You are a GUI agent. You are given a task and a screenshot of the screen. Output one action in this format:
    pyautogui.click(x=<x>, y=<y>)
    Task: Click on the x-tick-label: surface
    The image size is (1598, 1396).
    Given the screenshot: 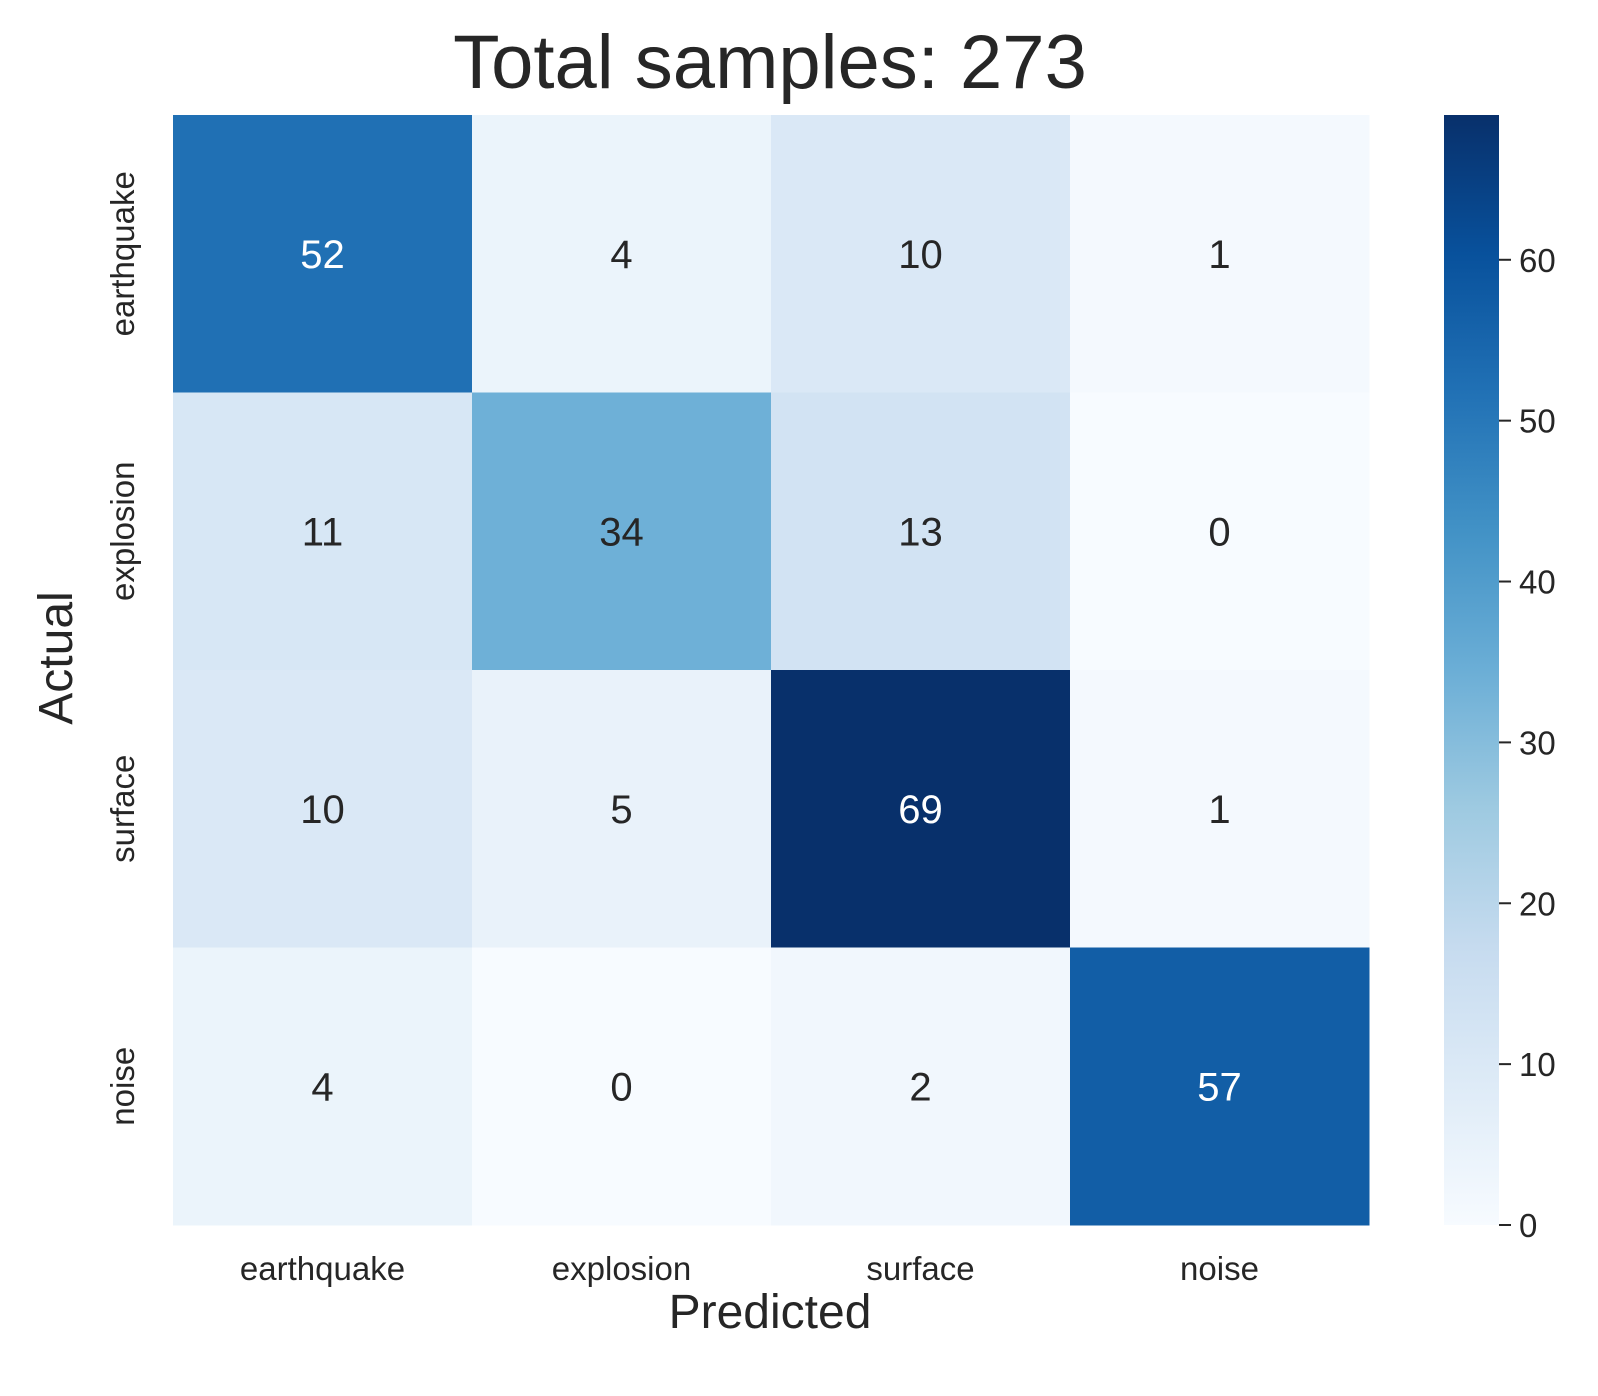 What is the action you would take?
    pyautogui.click(x=920, y=1268)
    